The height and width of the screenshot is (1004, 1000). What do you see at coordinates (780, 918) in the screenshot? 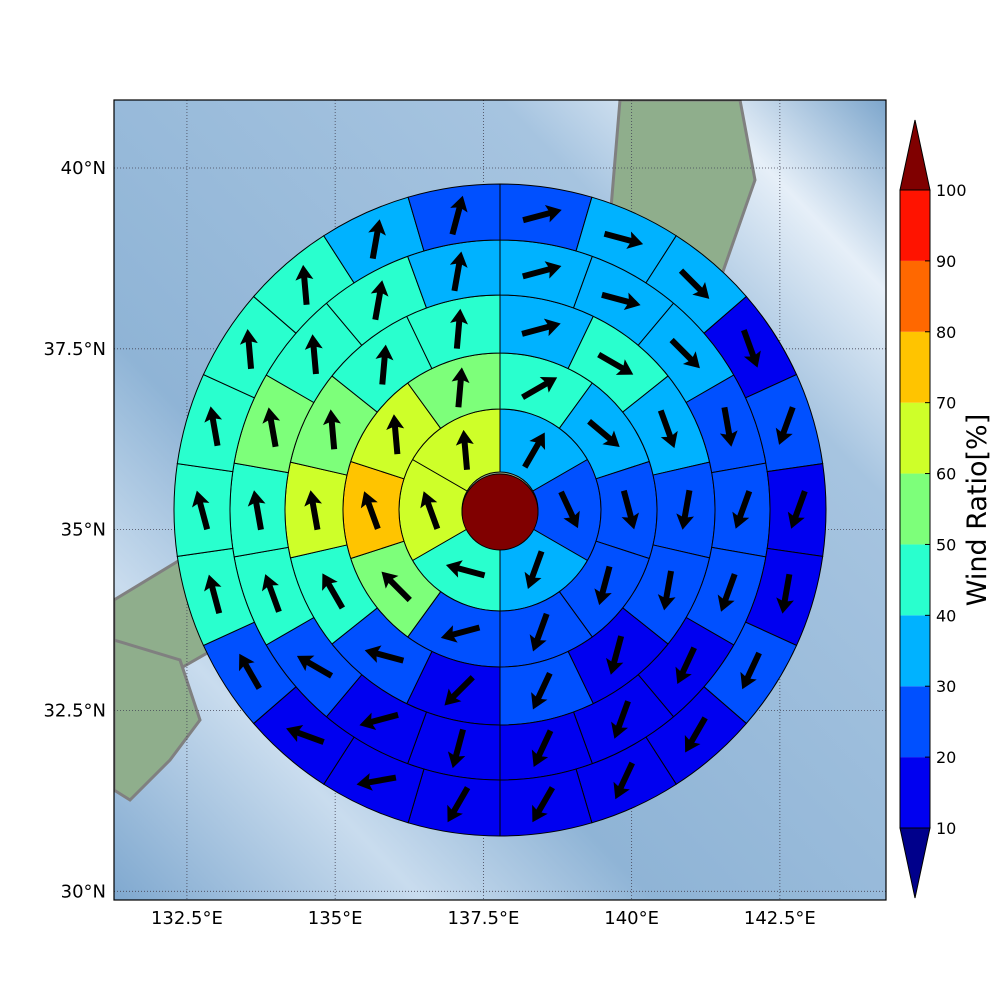
I see `x-tick-label: 142.5°E` at bounding box center [780, 918].